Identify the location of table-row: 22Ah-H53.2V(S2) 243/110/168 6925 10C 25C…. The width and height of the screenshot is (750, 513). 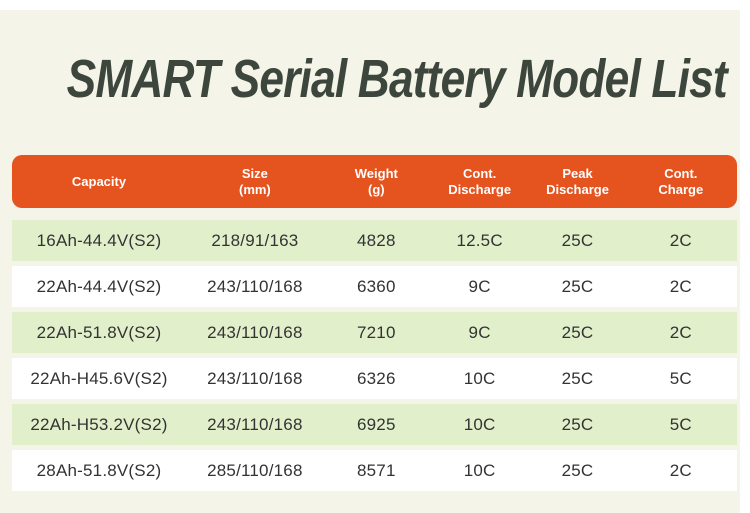
(374, 424).